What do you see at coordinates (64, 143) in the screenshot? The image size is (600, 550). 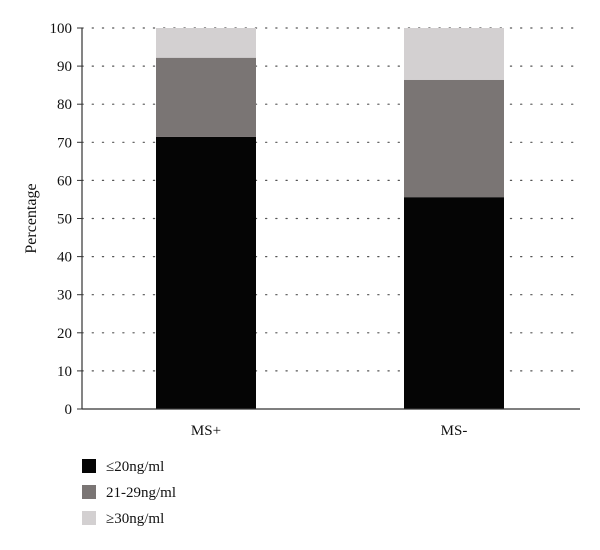 I see `y-tick-label: 70` at bounding box center [64, 143].